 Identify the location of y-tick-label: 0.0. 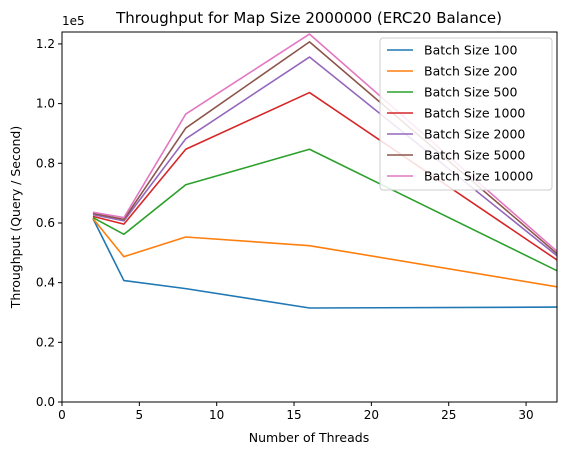
(45, 402).